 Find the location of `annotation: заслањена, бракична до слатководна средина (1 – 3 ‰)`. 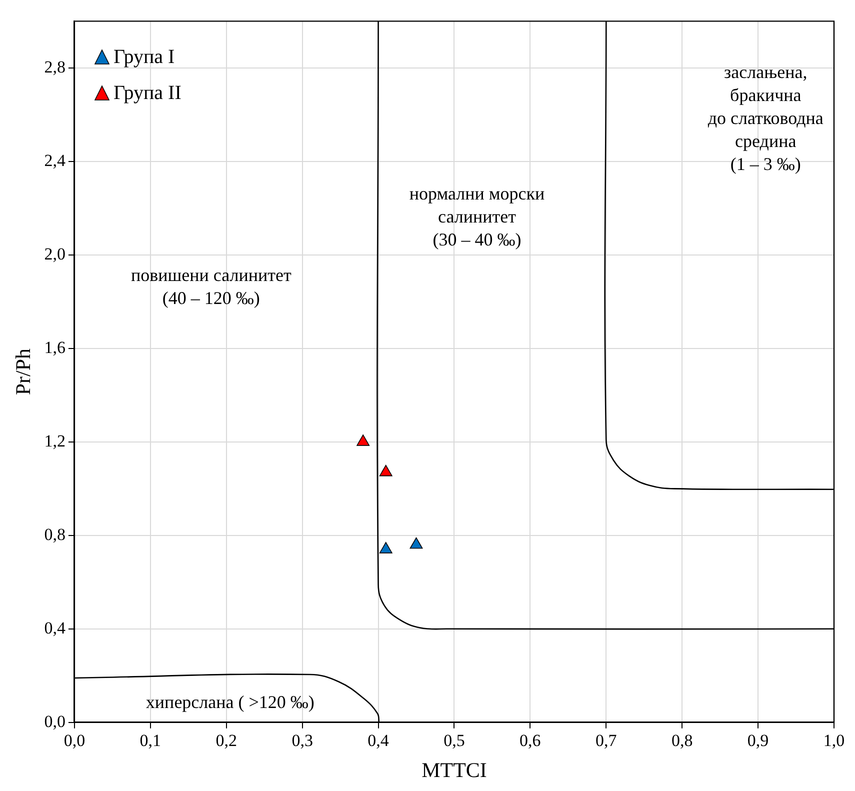

annotation: заслањена, бракична до слатководна средина (1 – 3 ‰) is located at coordinates (766, 118).